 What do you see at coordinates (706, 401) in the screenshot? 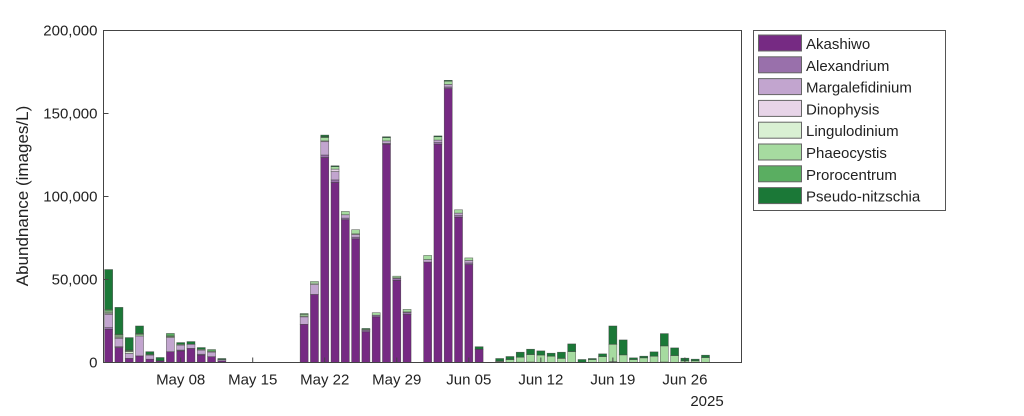
I see `x-year-label: 2025` at bounding box center [706, 401].